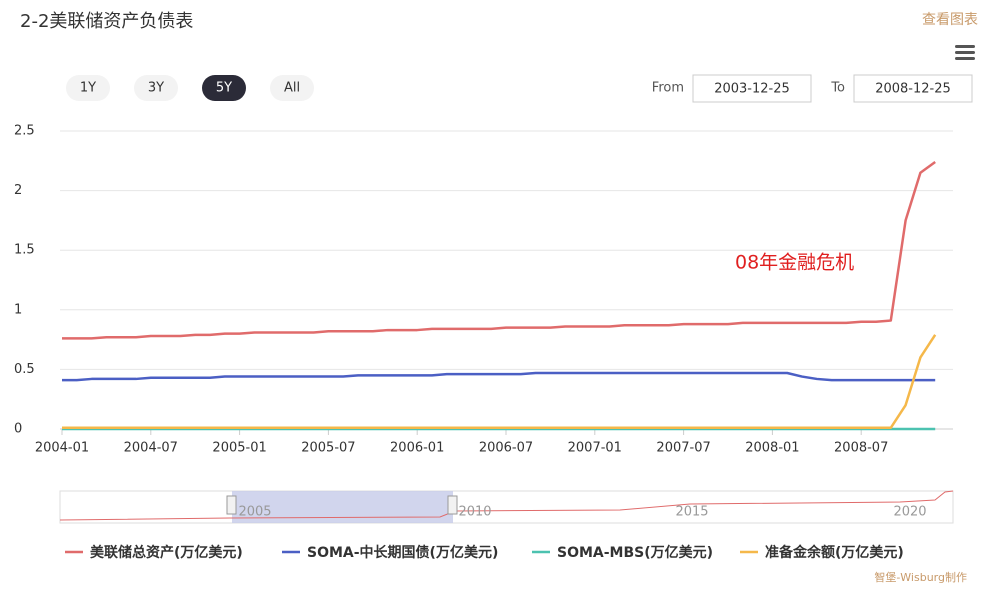 The image size is (988, 590). I want to click on y-tick-label: 1, so click(18, 309).